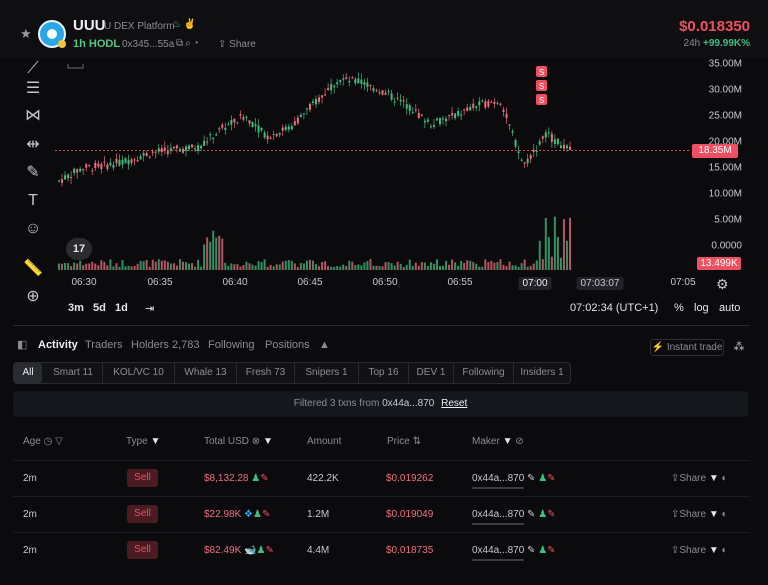 Image resolution: width=768 pixels, height=585 pixels. I want to click on chart-clock: 07:02:34 (UTC+1), so click(614, 308).